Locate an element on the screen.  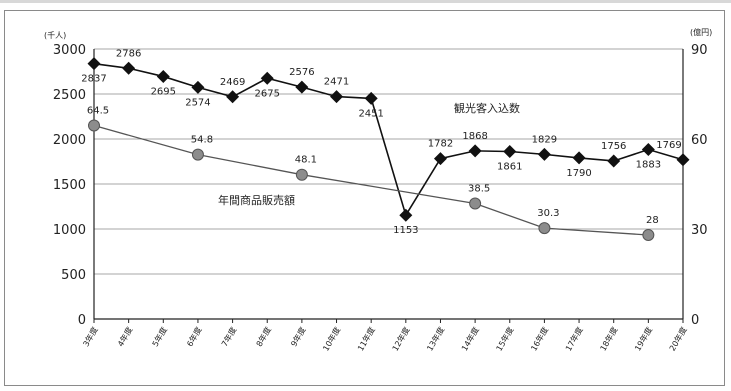
category-label: 3年度 is located at coordinates (90, 336).